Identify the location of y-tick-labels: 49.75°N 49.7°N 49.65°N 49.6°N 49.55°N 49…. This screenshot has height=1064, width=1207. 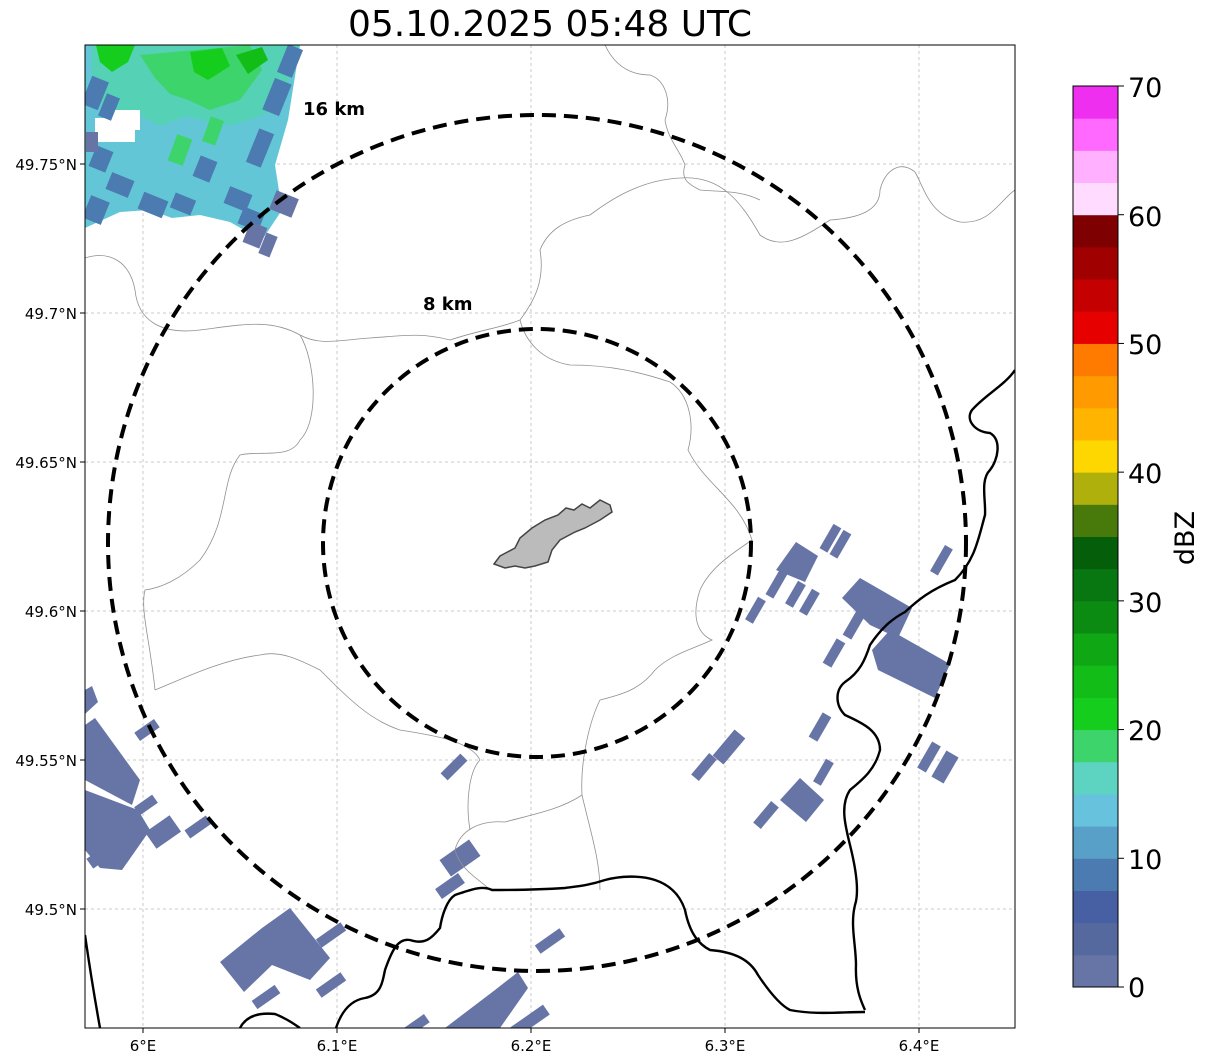
(46, 537).